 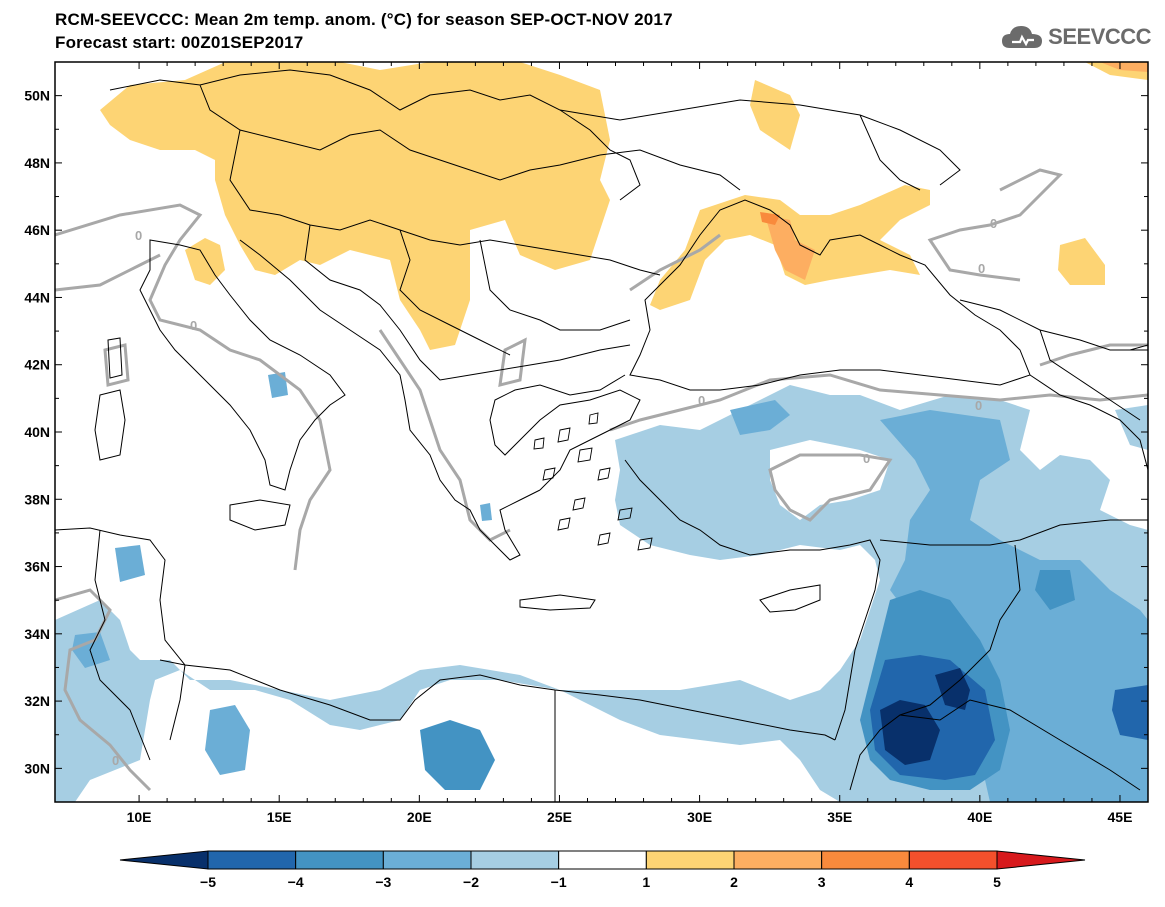 What do you see at coordinates (278, 385) in the screenshot?
I see `cool-region-italy-south` at bounding box center [278, 385].